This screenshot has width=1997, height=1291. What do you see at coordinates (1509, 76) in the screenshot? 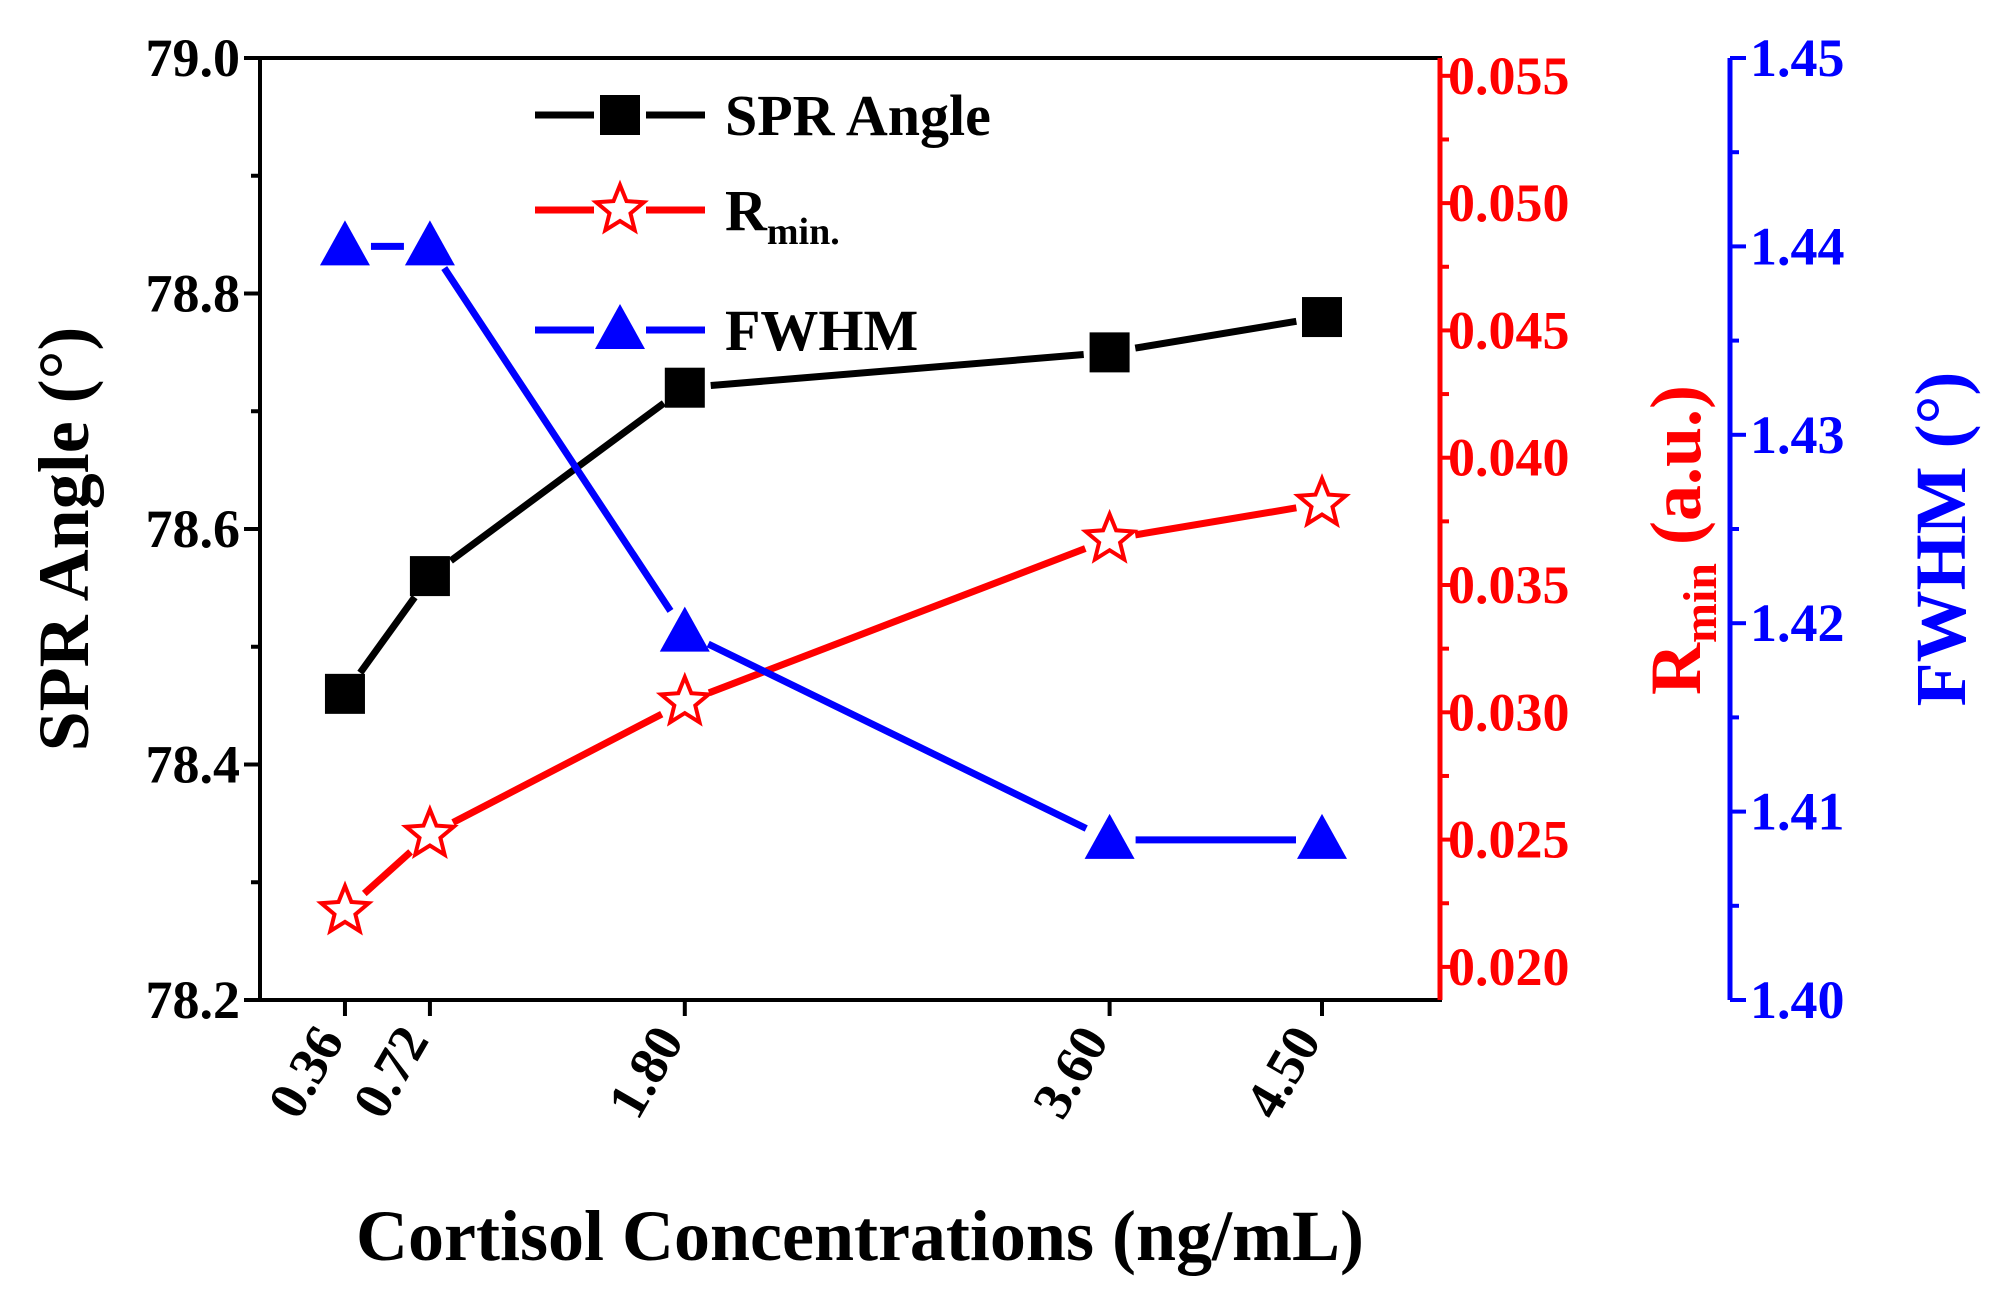
I see `right1-tick-label: 0.055` at bounding box center [1509, 76].